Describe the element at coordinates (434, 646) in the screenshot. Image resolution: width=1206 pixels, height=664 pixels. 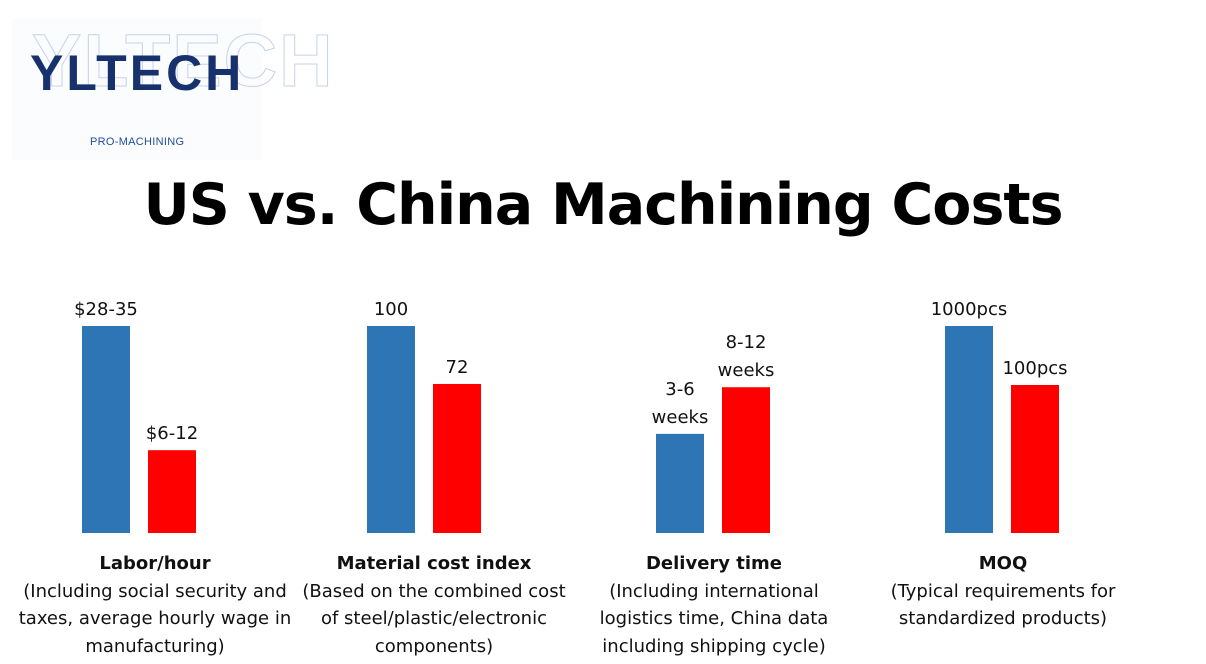
I see `category-note-line: components)` at that location.